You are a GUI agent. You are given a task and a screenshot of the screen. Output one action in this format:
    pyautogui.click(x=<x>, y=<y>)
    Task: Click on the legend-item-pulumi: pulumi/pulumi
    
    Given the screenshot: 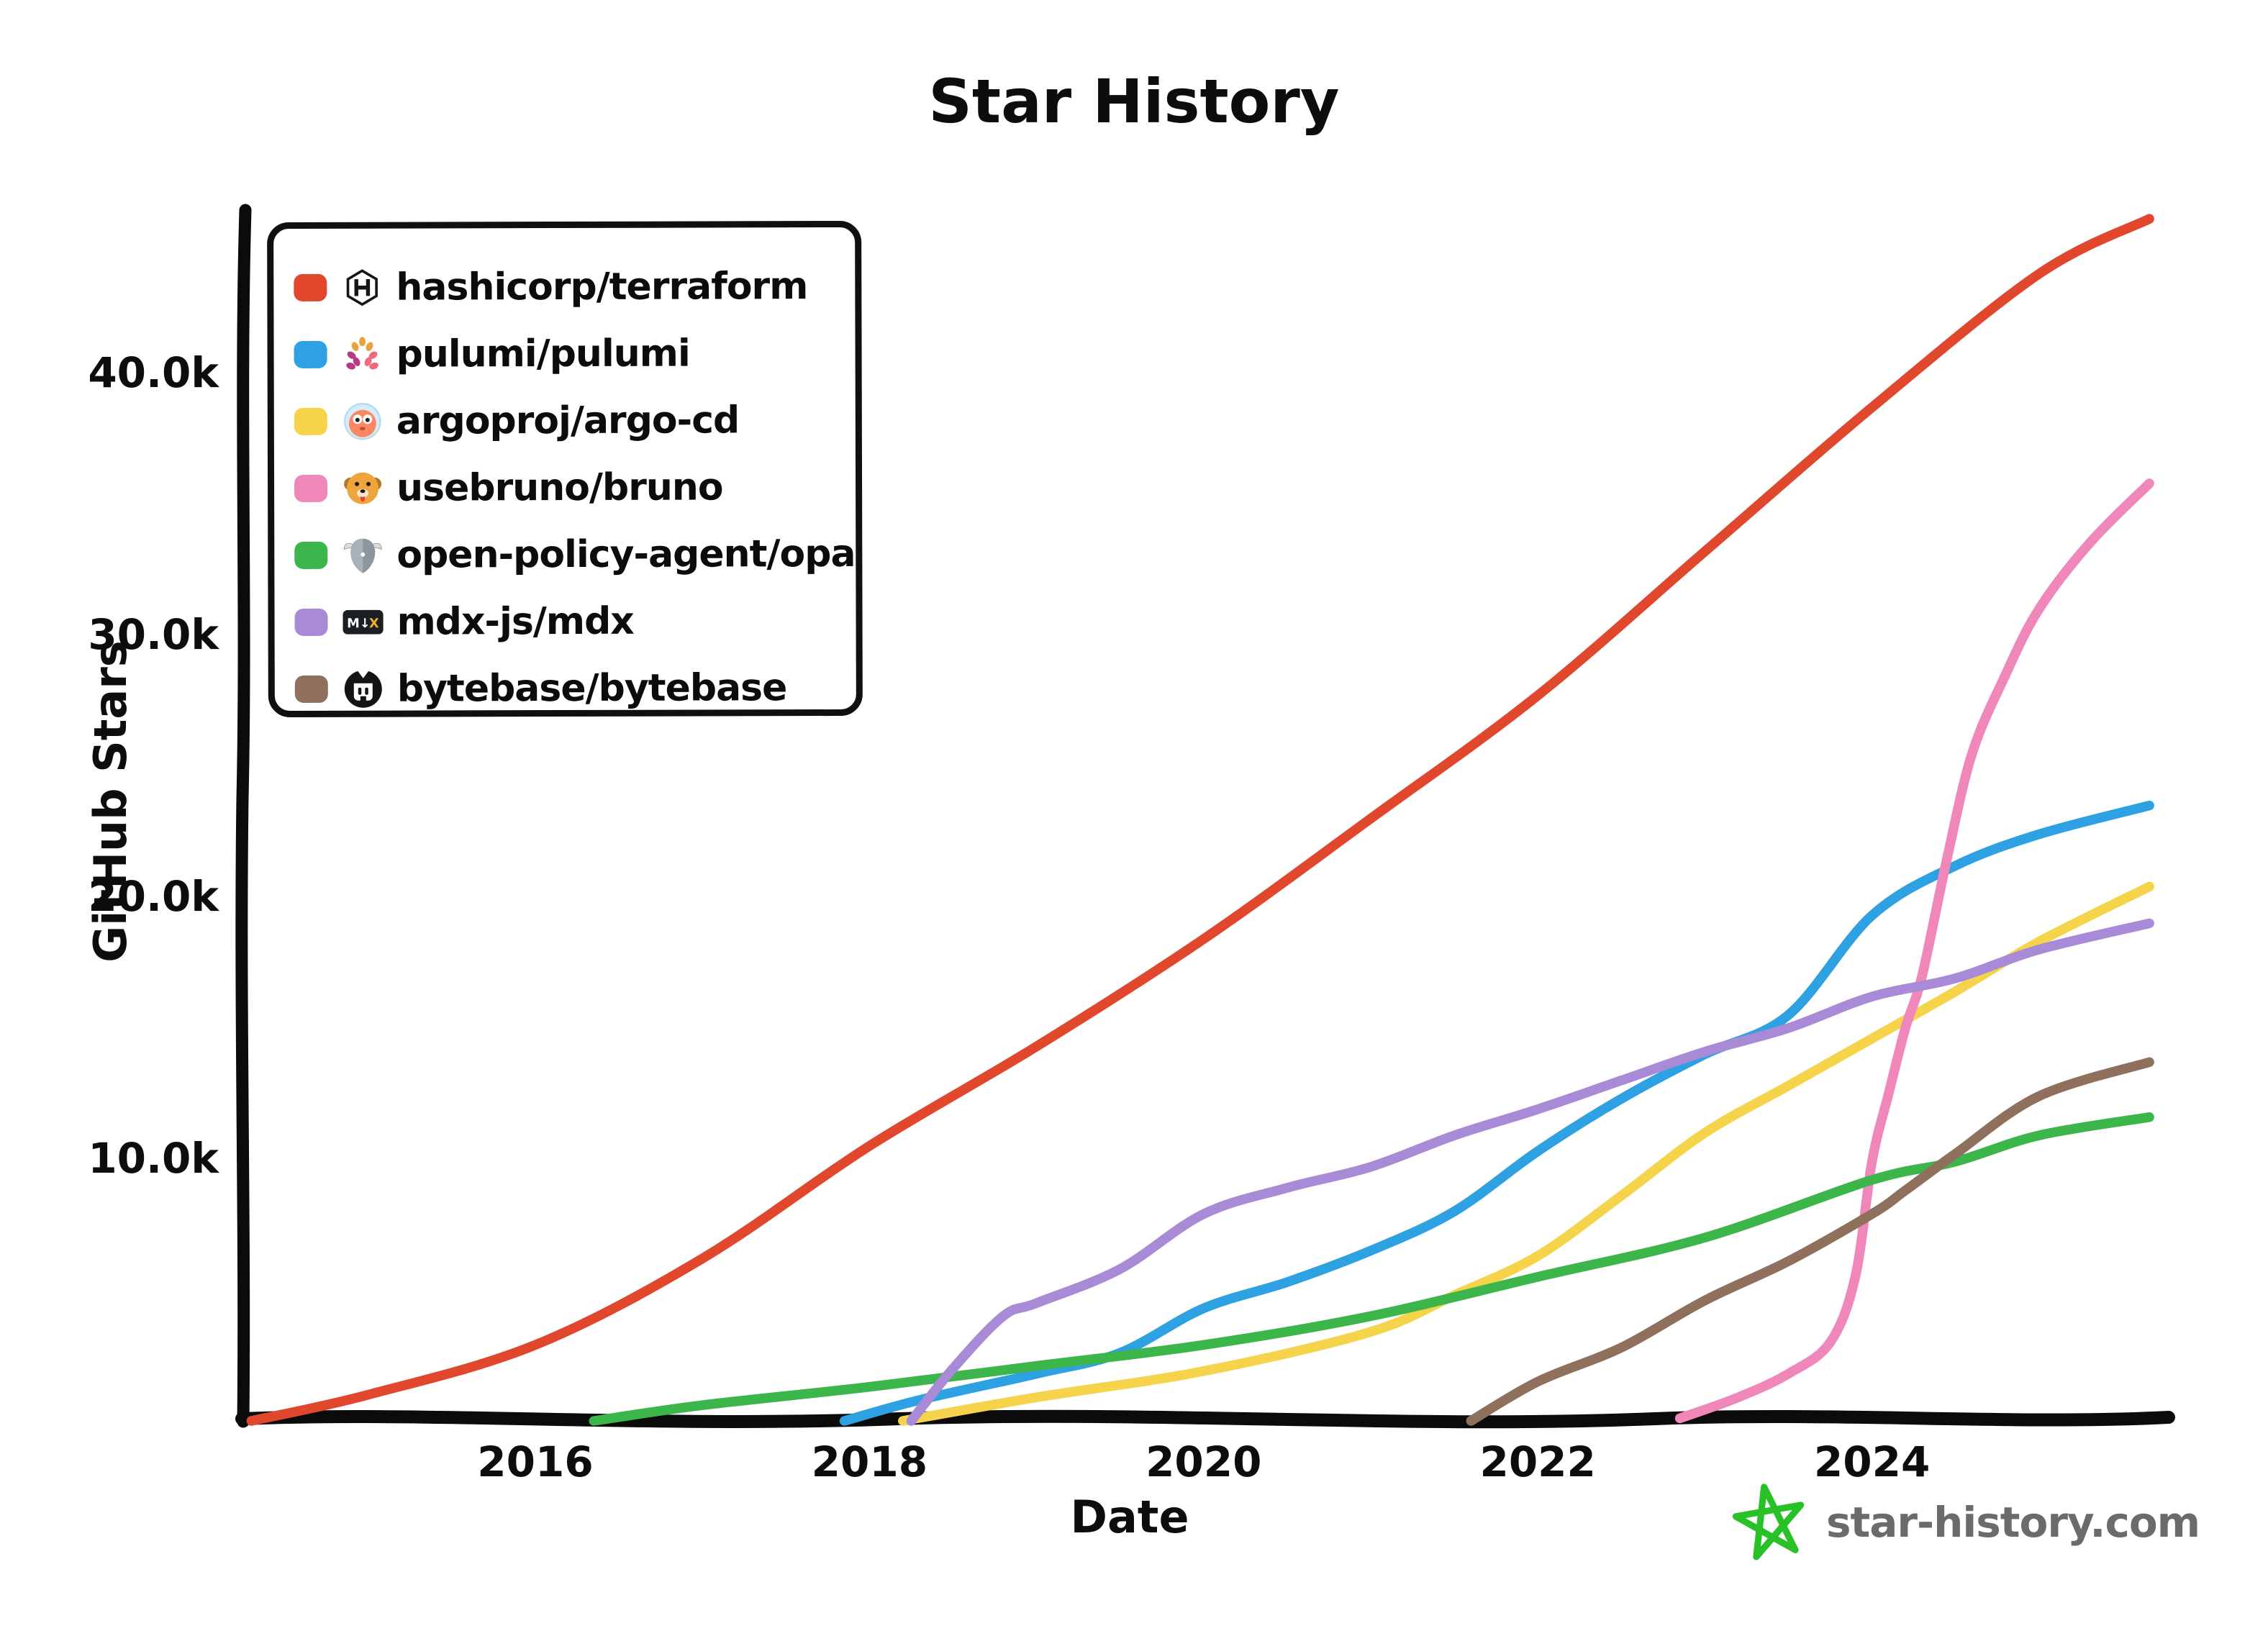 What is the action you would take?
    pyautogui.click(x=492, y=355)
    